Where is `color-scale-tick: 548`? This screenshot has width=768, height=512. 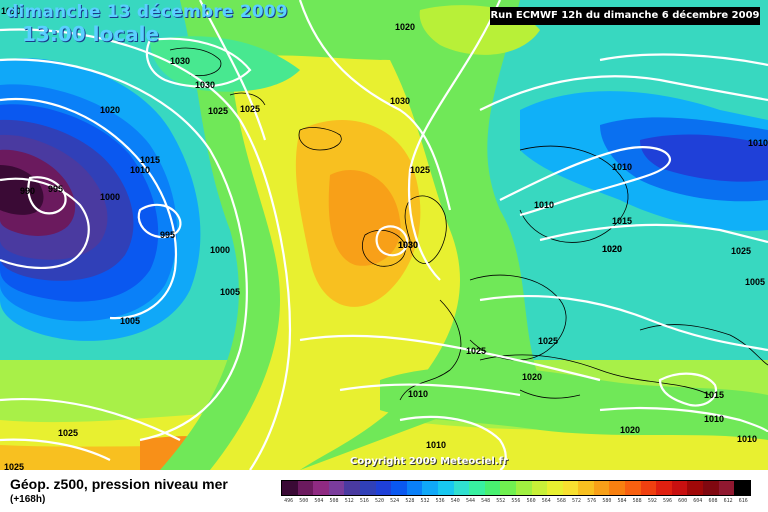
color-scale-tick: 548 is located at coordinates (486, 501).